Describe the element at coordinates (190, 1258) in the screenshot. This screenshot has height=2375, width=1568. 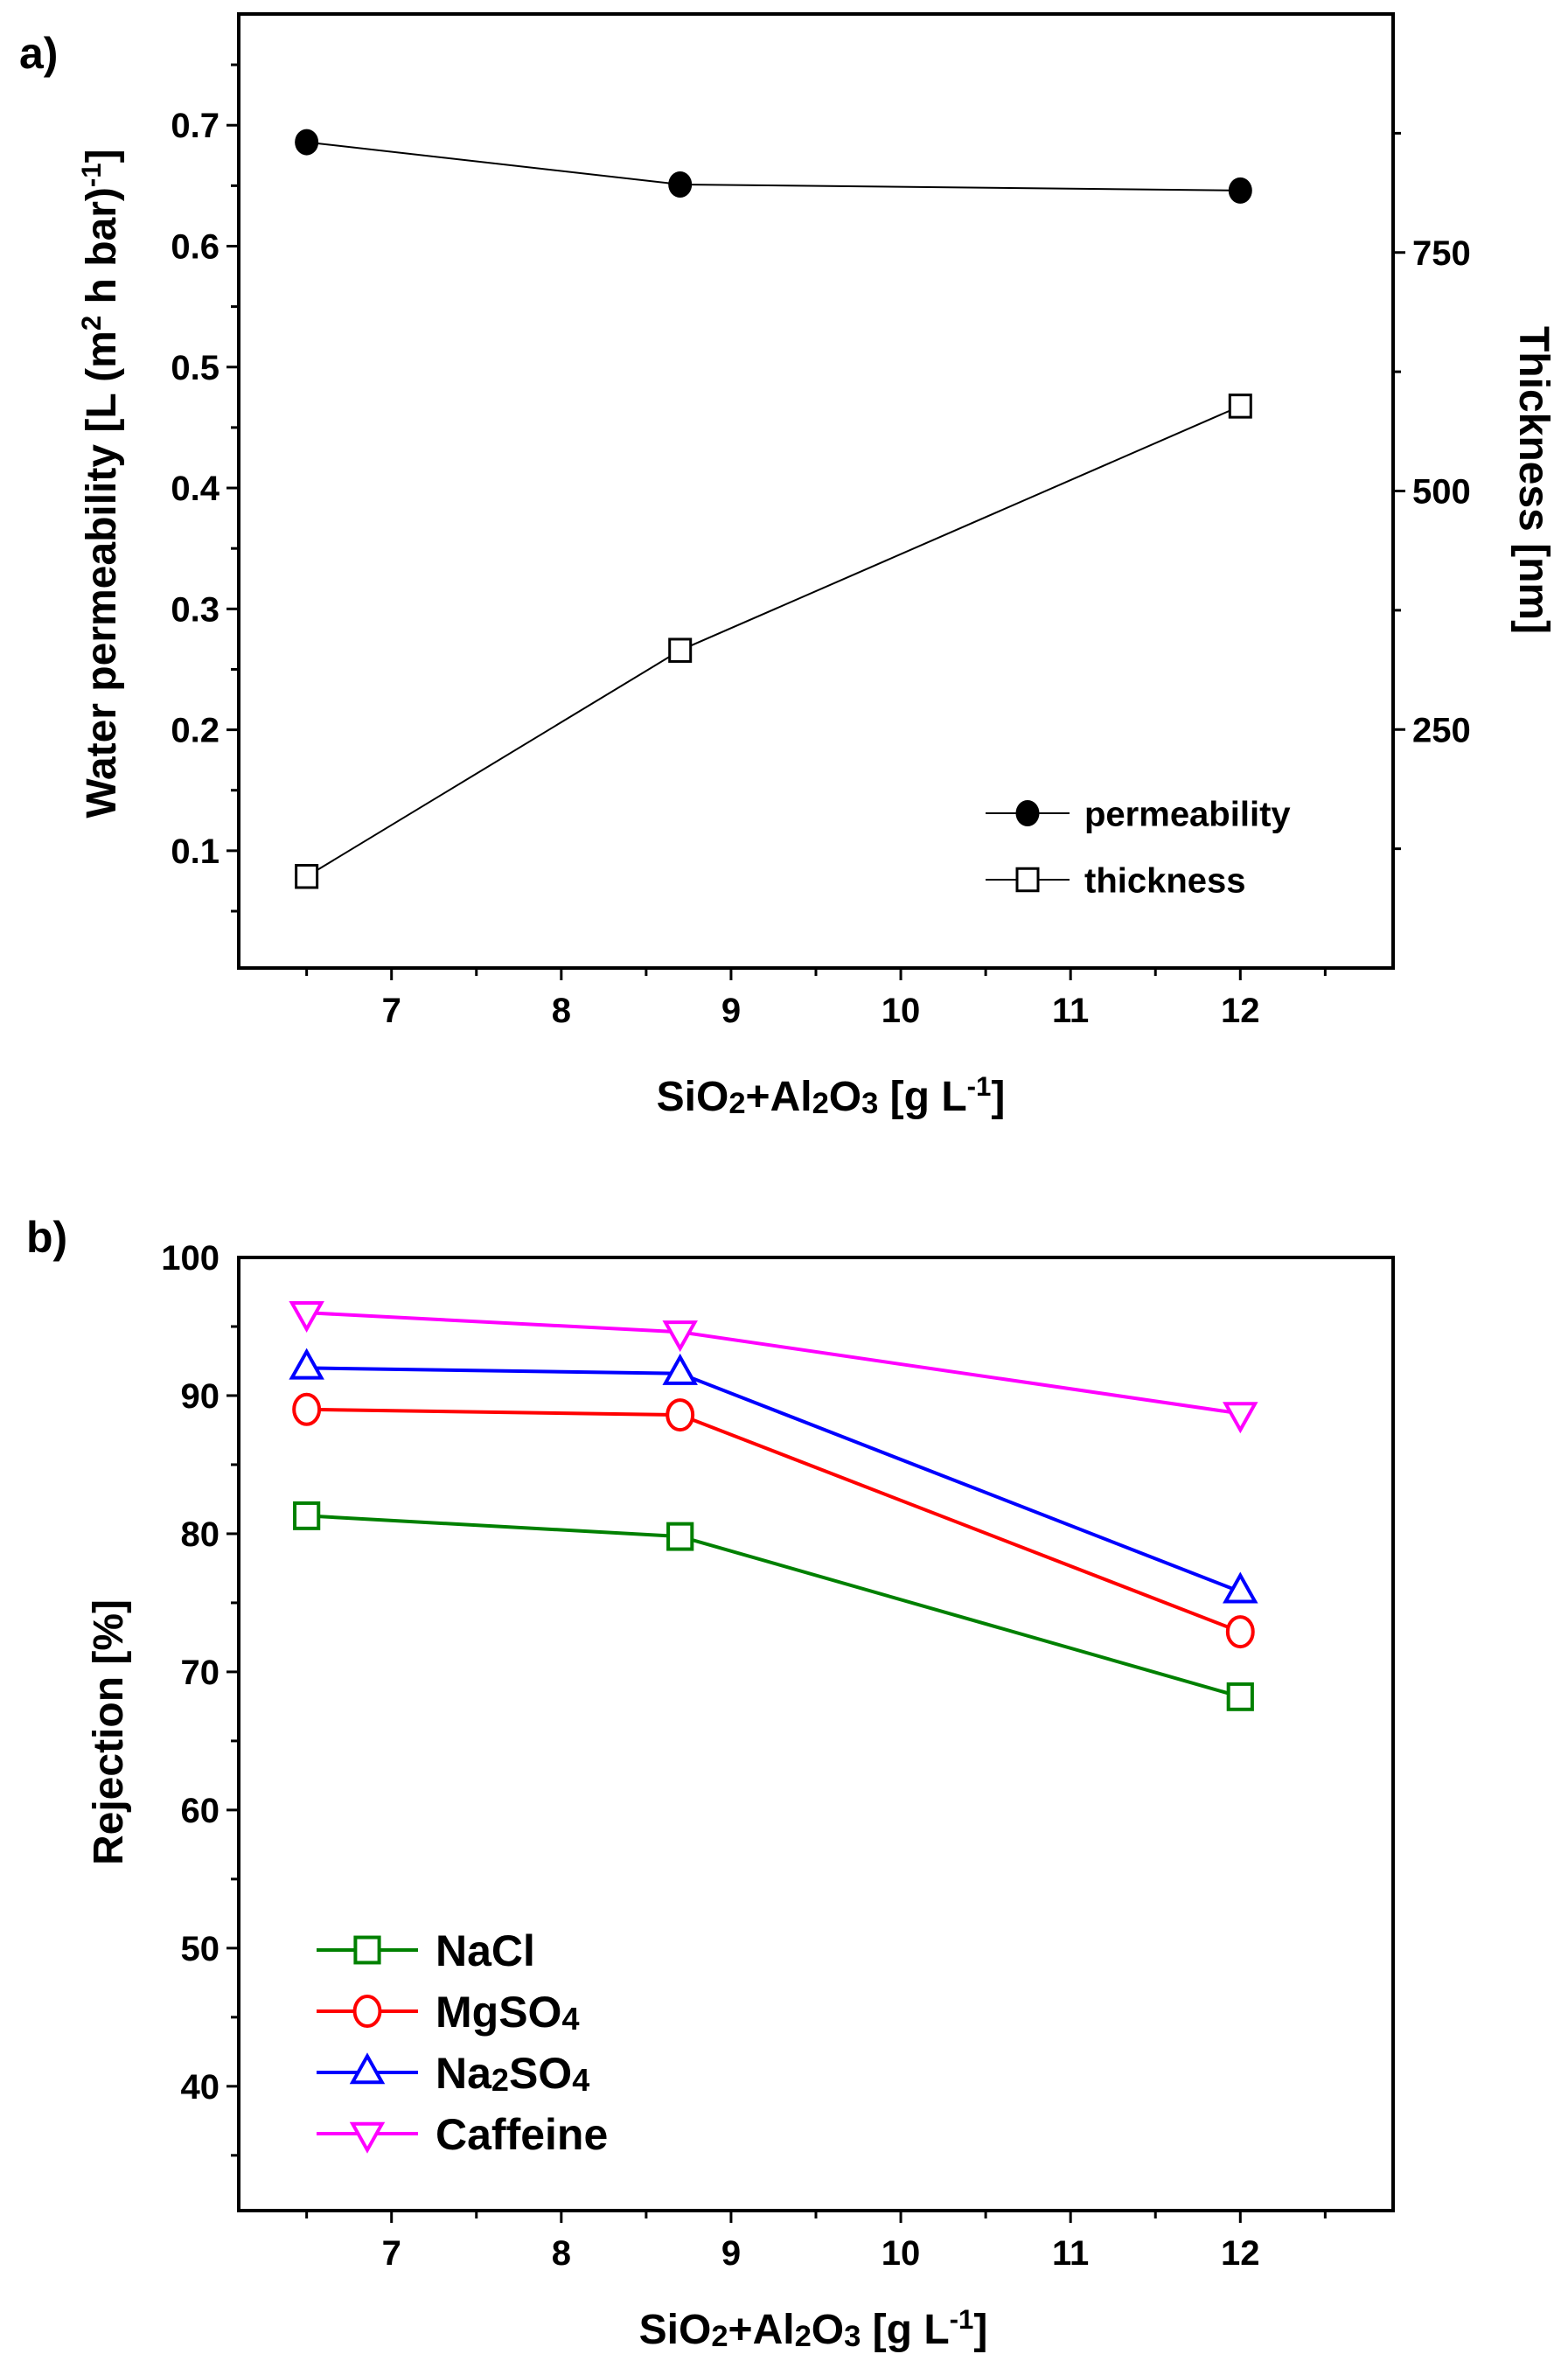
I see `y-tick-label: 100` at that location.